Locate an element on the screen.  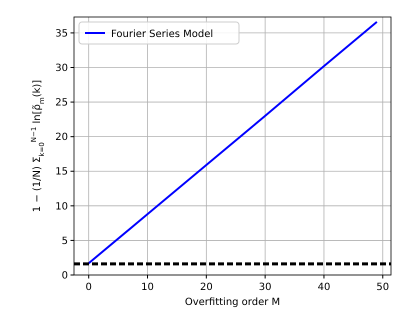
y-tick-label: 5 is located at coordinates (65, 241).